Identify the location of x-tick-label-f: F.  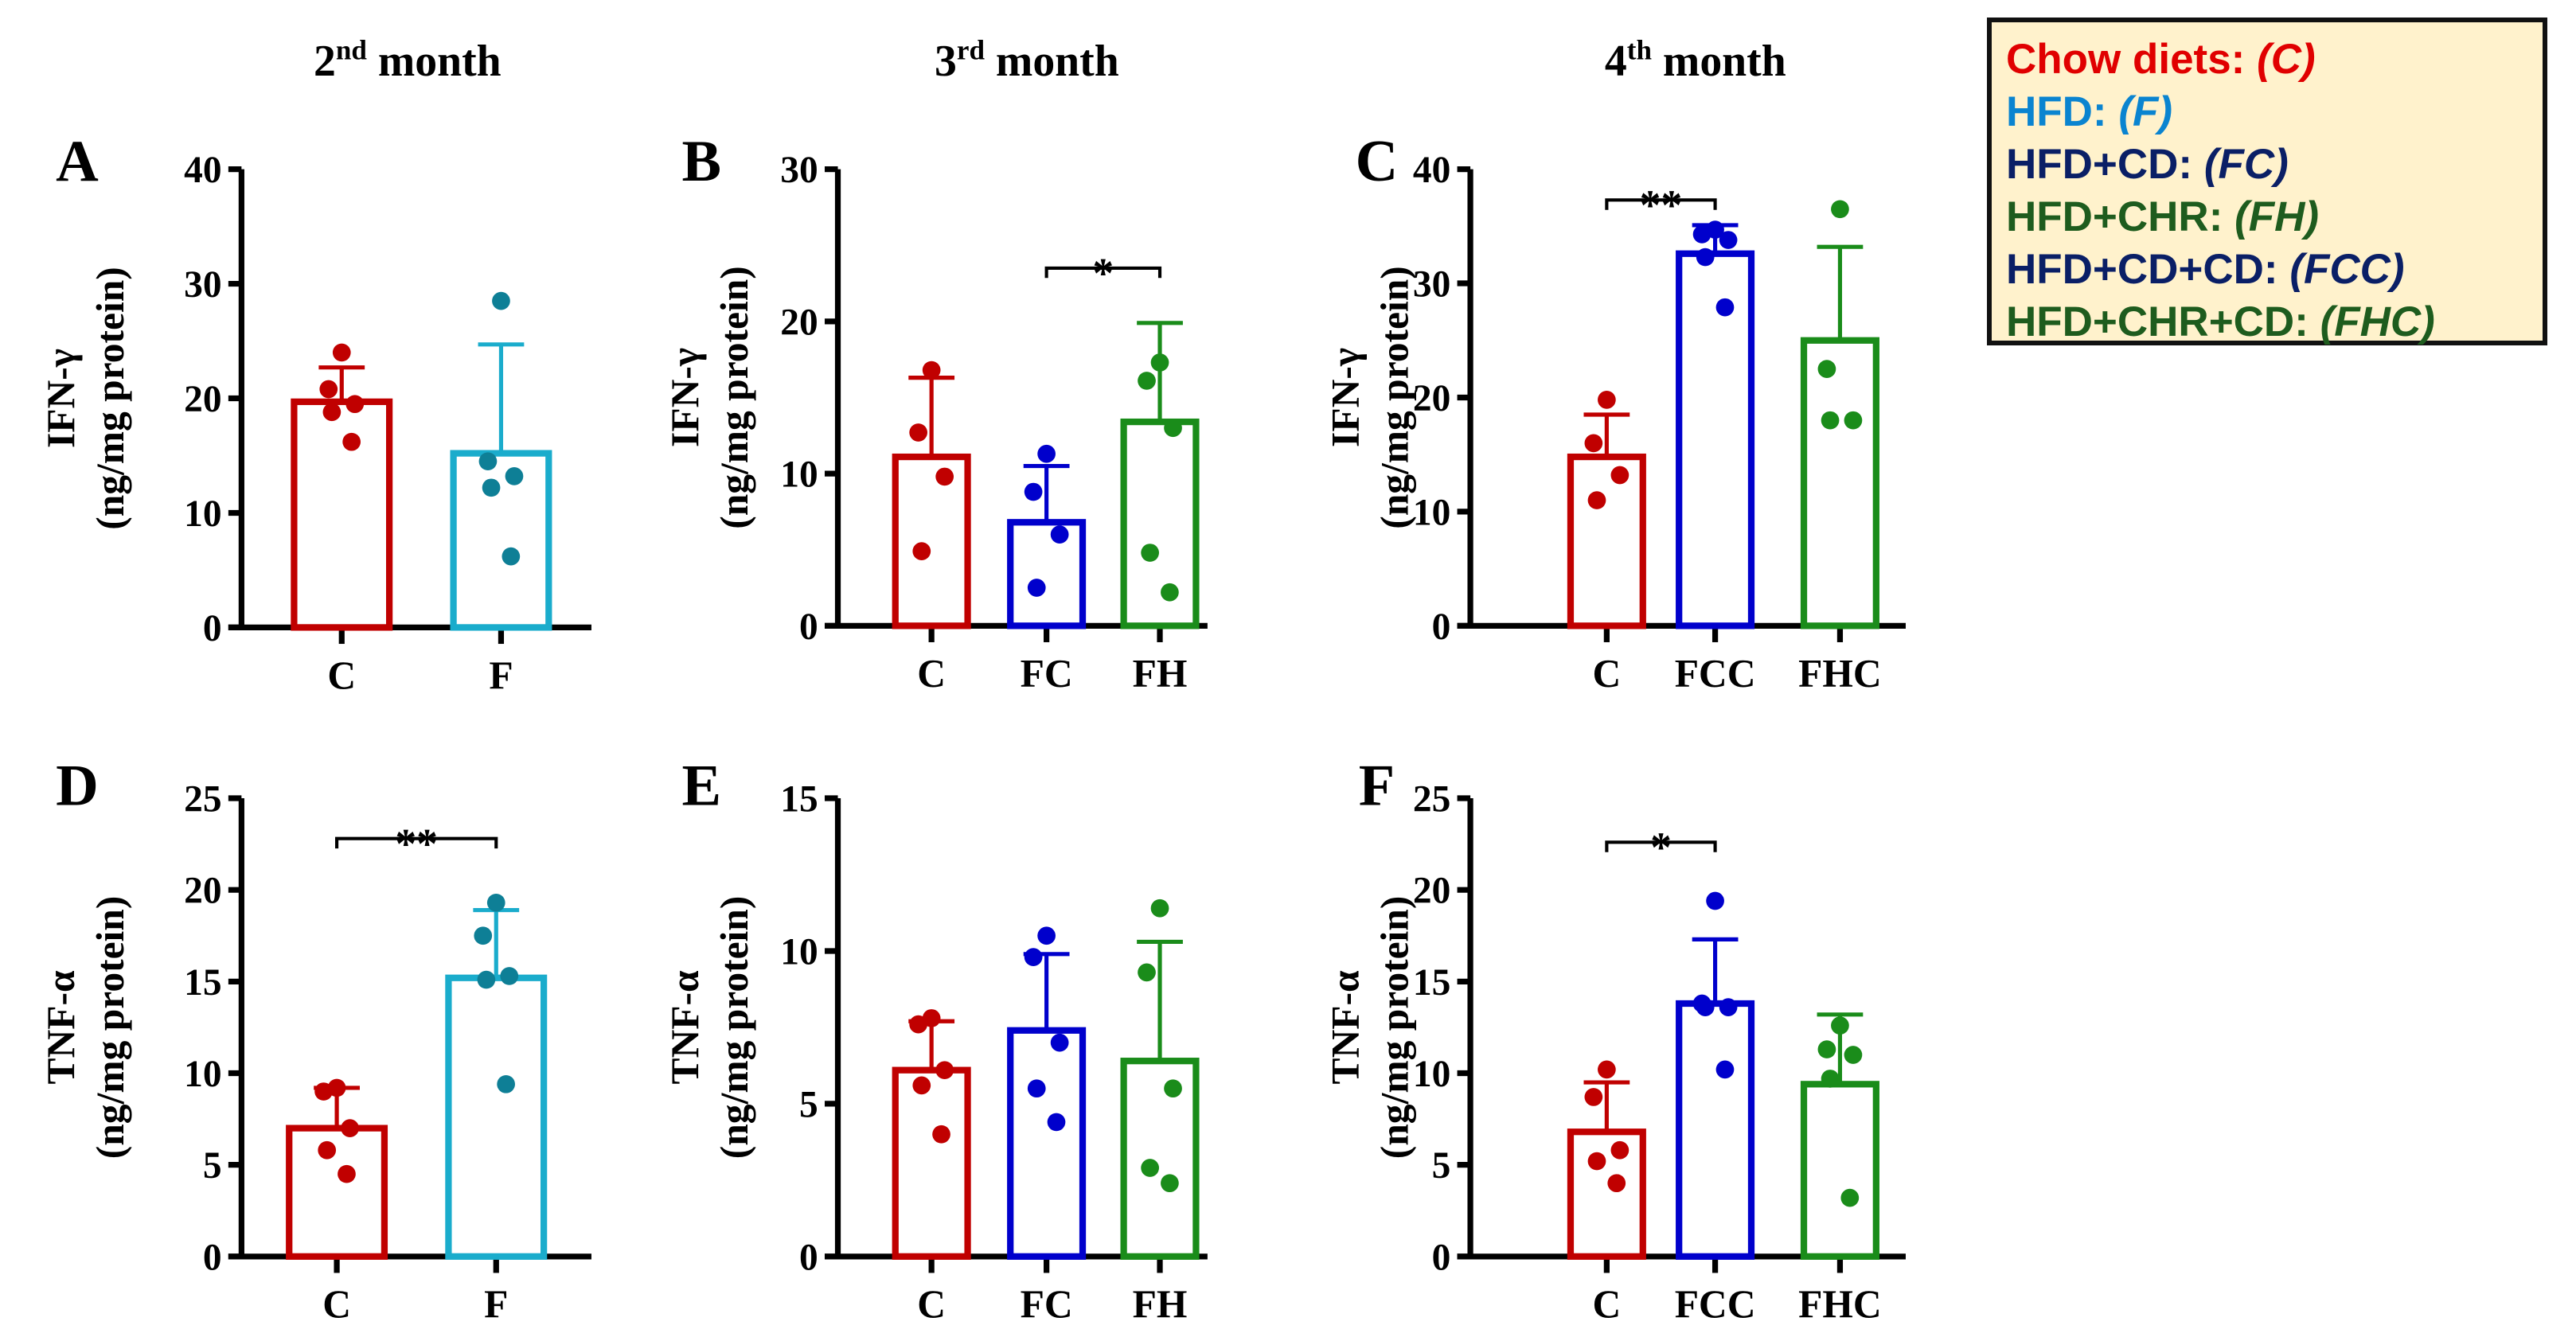
(496, 1304).